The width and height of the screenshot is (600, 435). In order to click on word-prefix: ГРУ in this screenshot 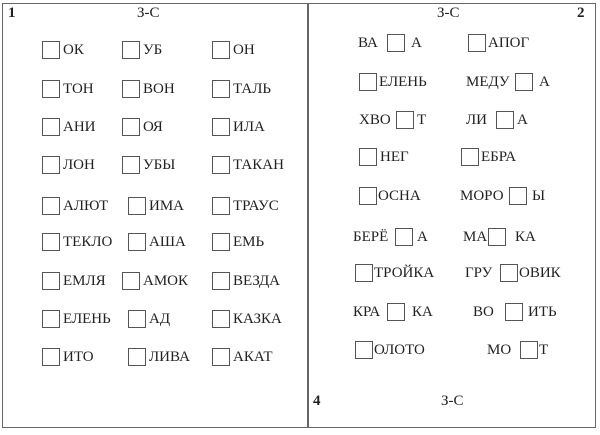, I will do `click(479, 273)`.